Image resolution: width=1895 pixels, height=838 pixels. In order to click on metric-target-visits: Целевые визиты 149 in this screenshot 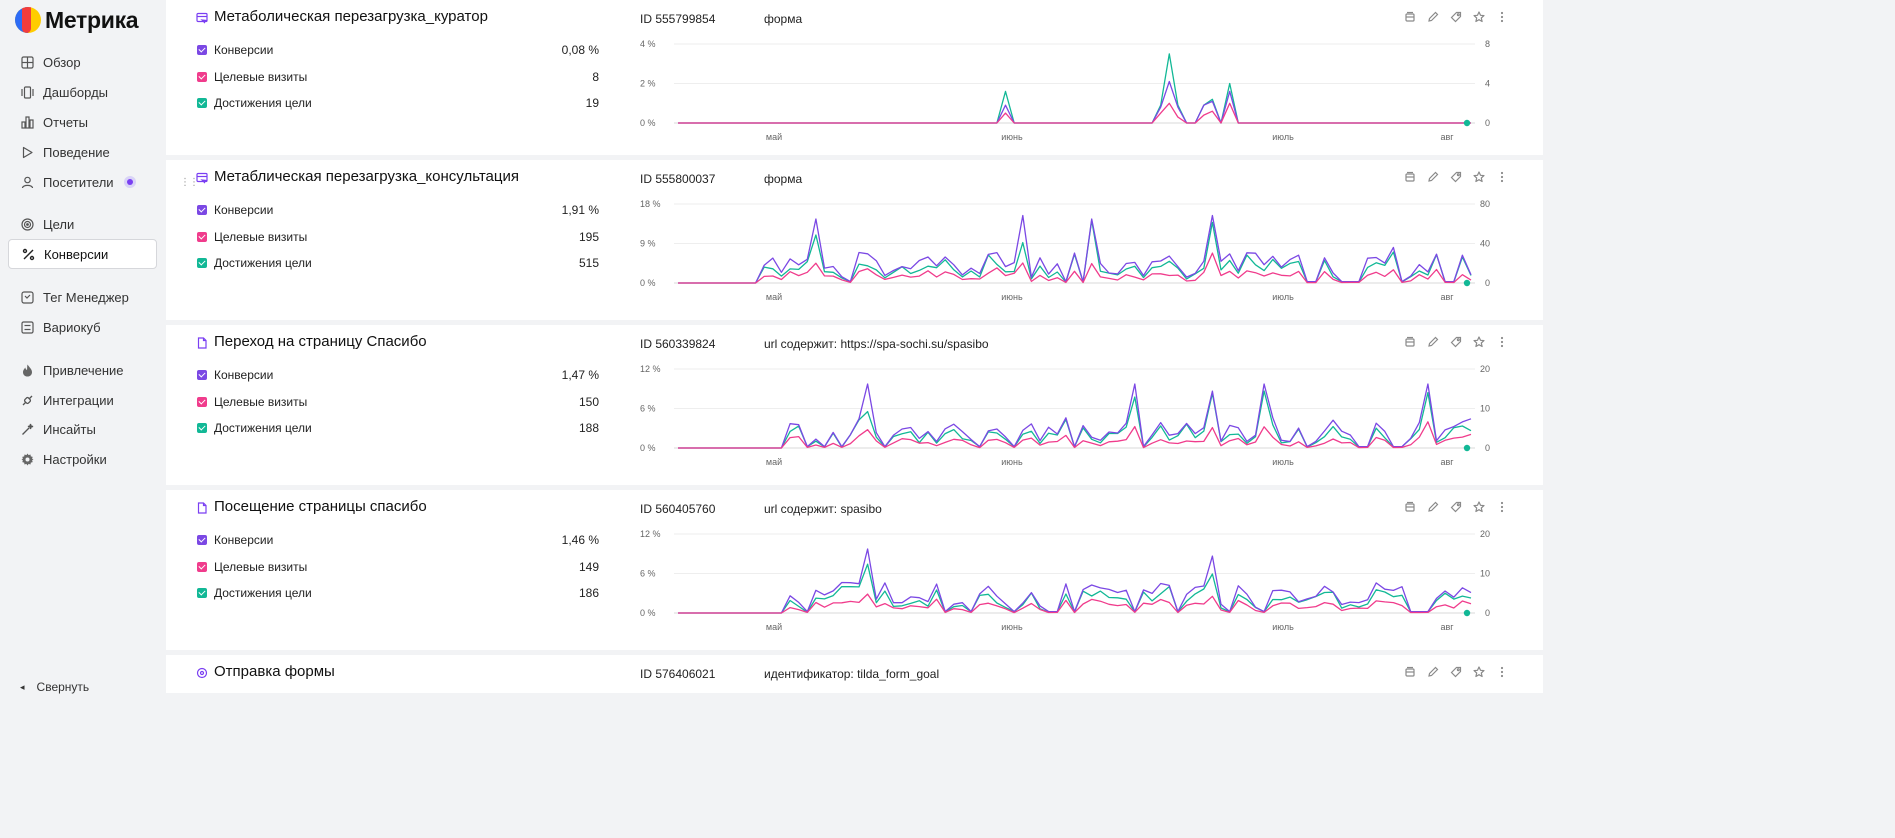, I will do `click(398, 567)`.